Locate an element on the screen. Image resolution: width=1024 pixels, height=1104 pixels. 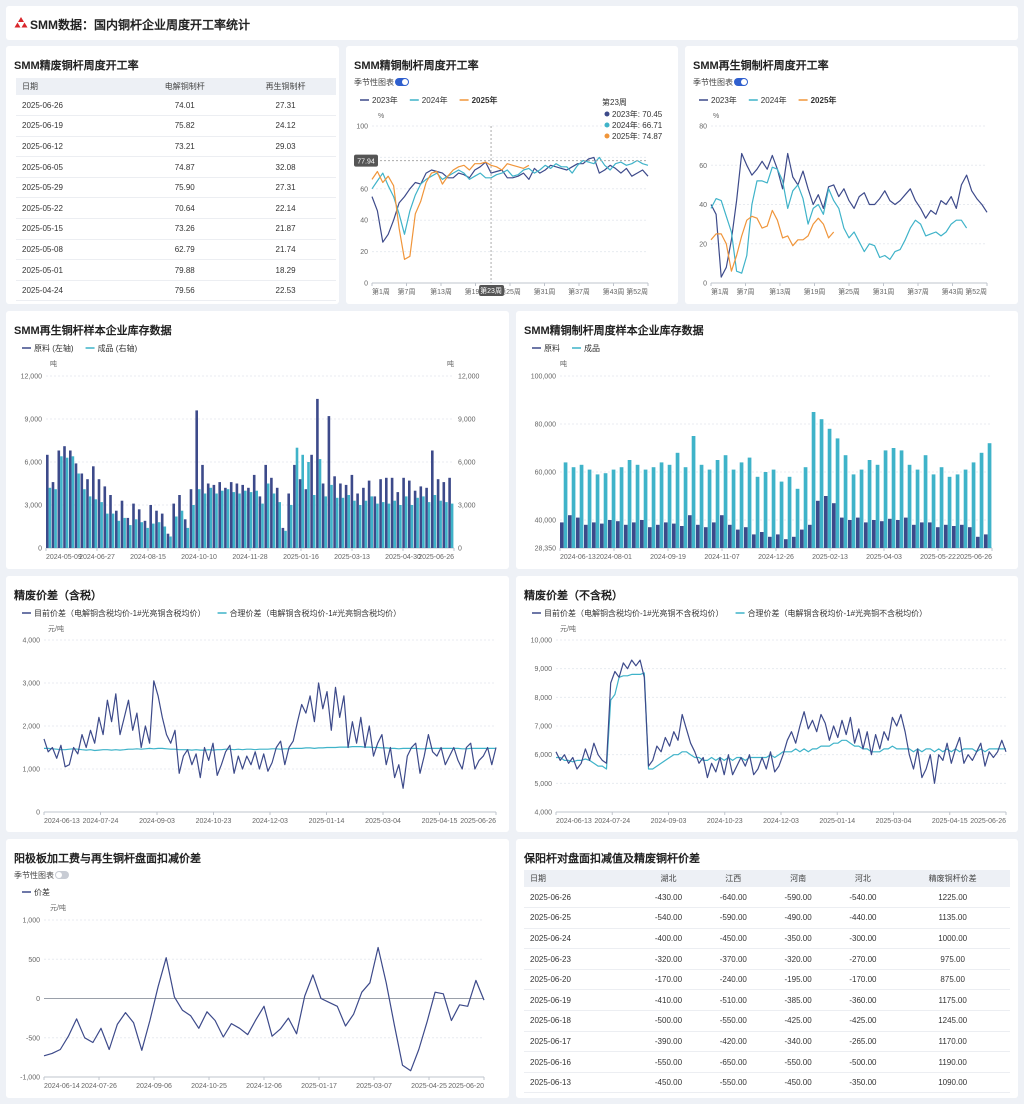
column-header: 日期 is located at coordinates (75, 86).